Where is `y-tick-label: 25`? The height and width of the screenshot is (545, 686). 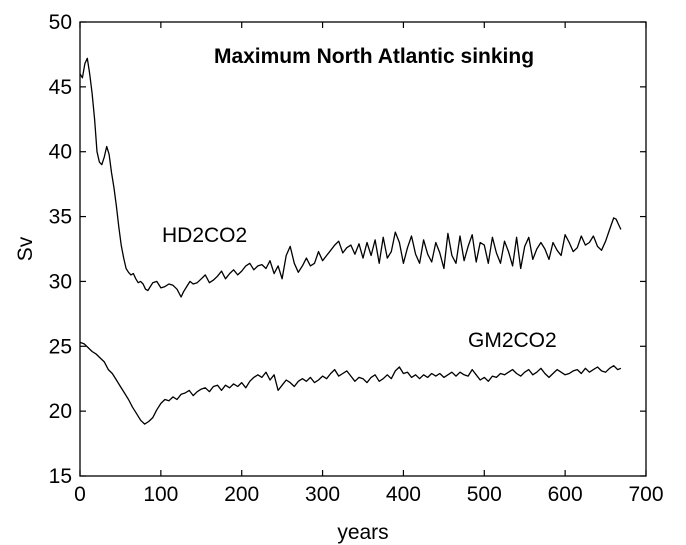 y-tick-label: 25 is located at coordinates (60, 346).